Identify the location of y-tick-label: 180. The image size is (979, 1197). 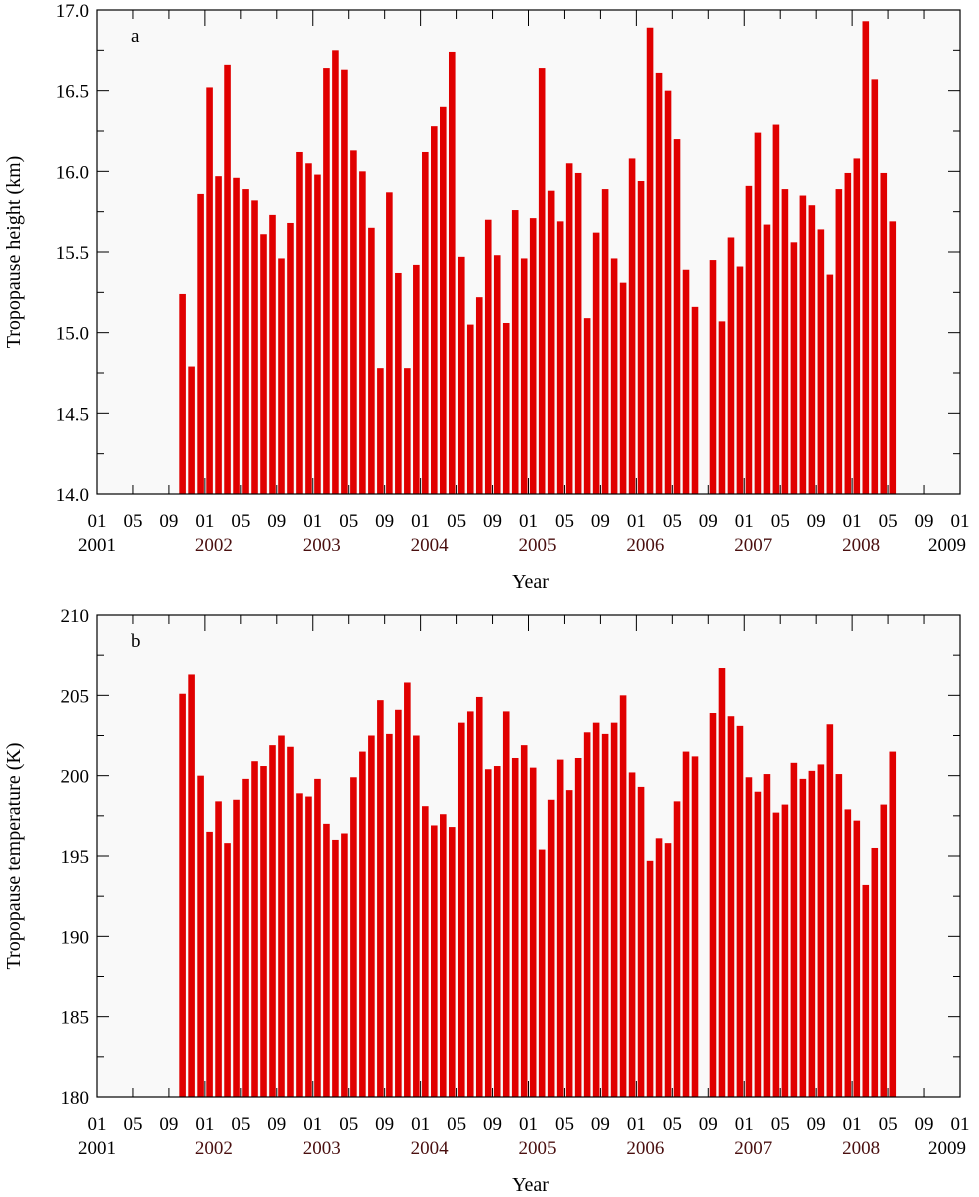
(75, 1098).